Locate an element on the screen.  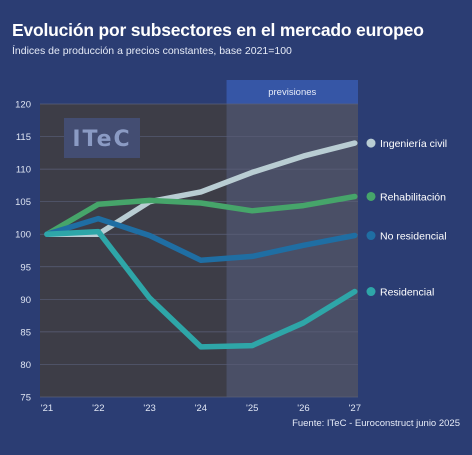
legend-marker-residencial is located at coordinates (371, 292).